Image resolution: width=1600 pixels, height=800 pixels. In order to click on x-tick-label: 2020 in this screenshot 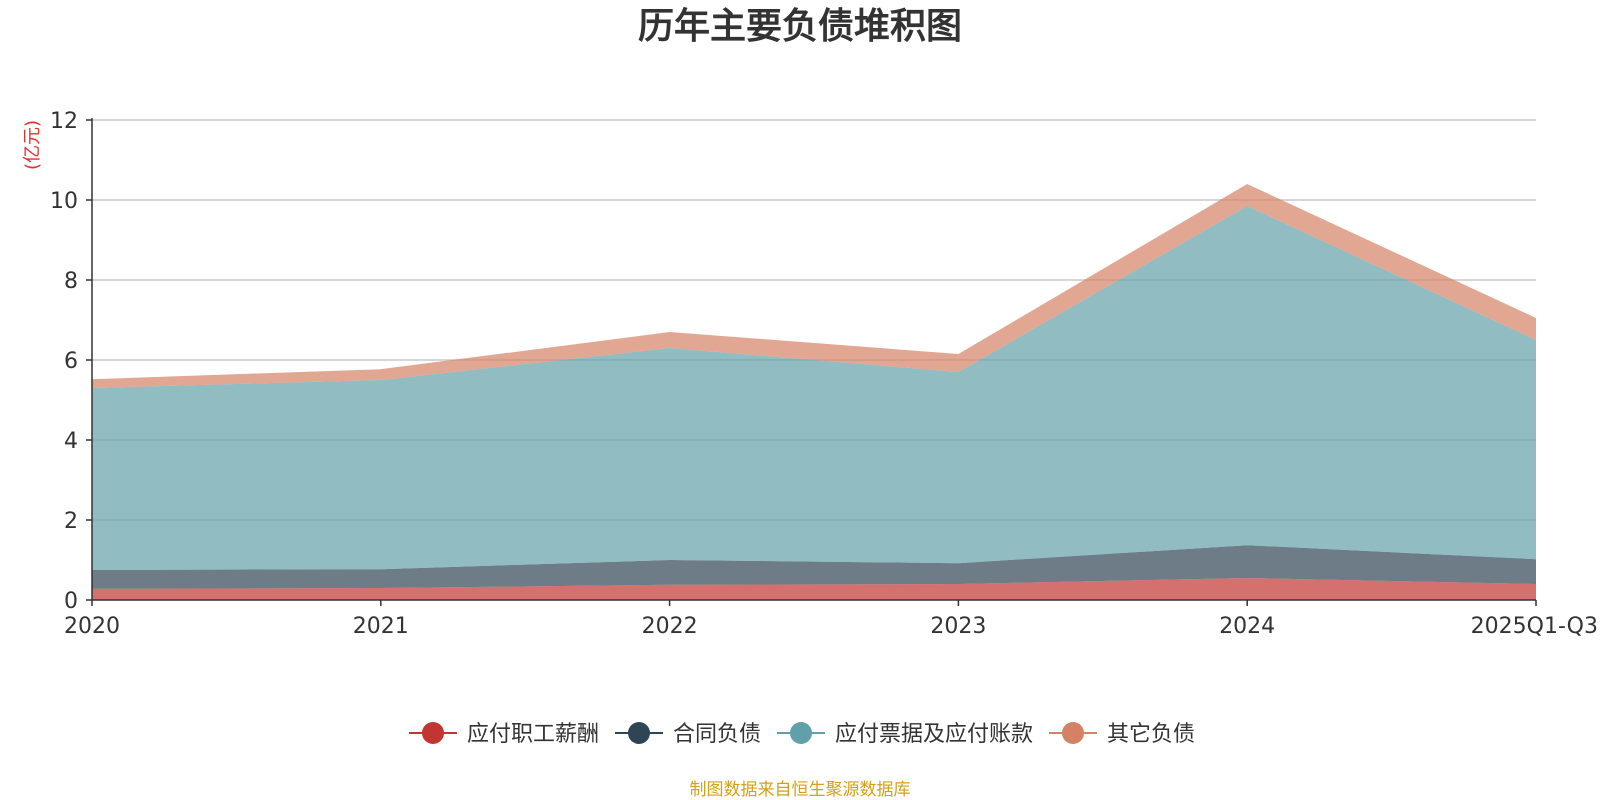, I will do `click(92, 626)`.